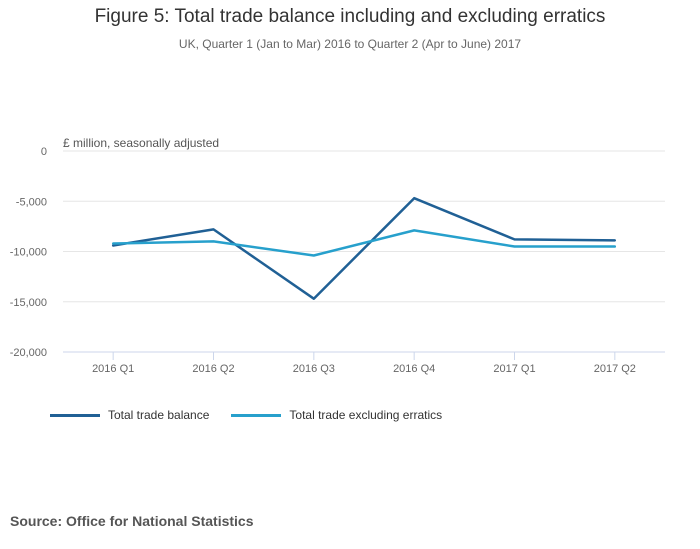  Describe the element at coordinates (28, 303) in the screenshot. I see `y-tick-label: -15,000` at that location.